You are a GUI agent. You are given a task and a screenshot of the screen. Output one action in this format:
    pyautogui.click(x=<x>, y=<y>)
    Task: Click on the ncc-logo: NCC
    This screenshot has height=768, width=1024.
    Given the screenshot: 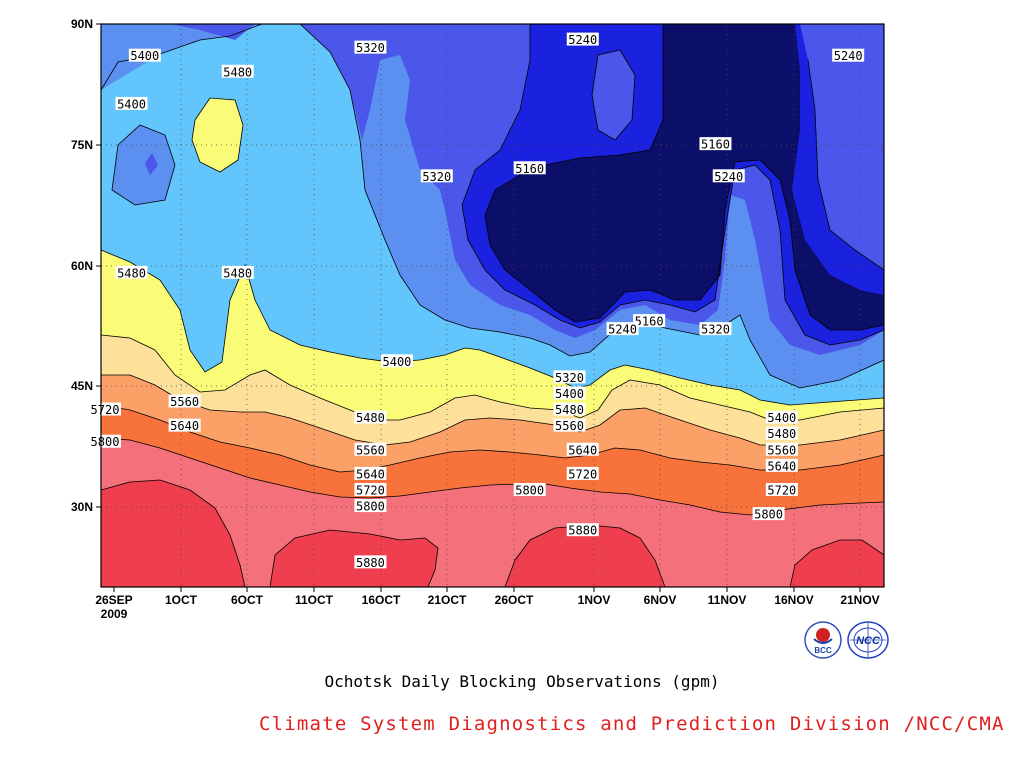 What is the action you would take?
    pyautogui.click(x=868, y=640)
    